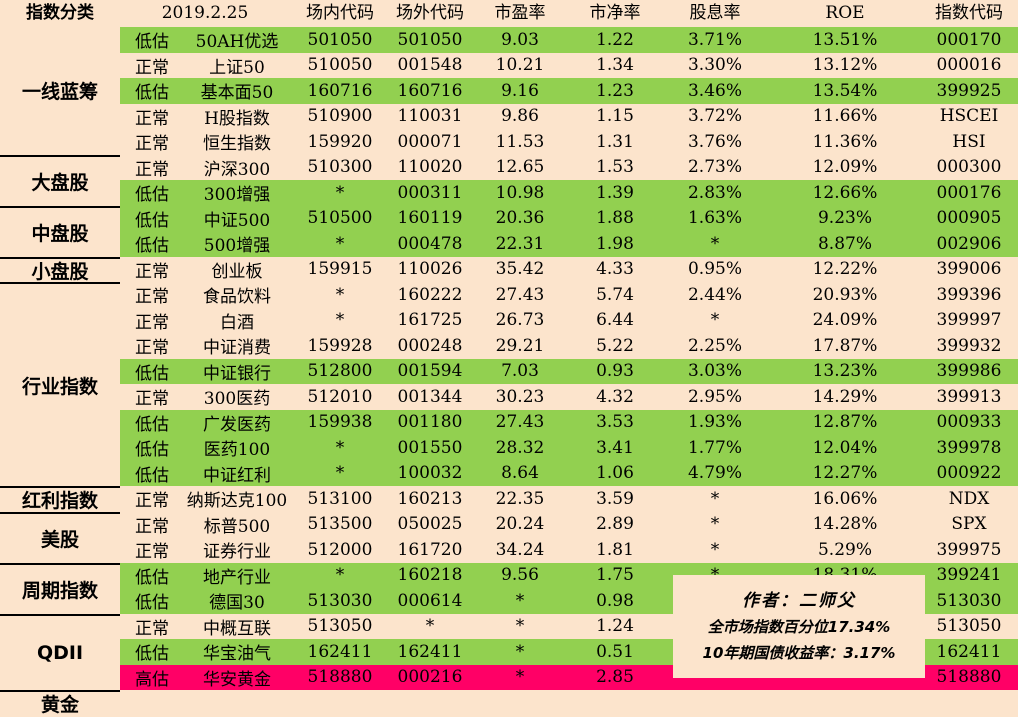 Image resolution: width=1018 pixels, height=717 pixels. I want to click on onsite-code-cell: 501050, so click(340, 39).